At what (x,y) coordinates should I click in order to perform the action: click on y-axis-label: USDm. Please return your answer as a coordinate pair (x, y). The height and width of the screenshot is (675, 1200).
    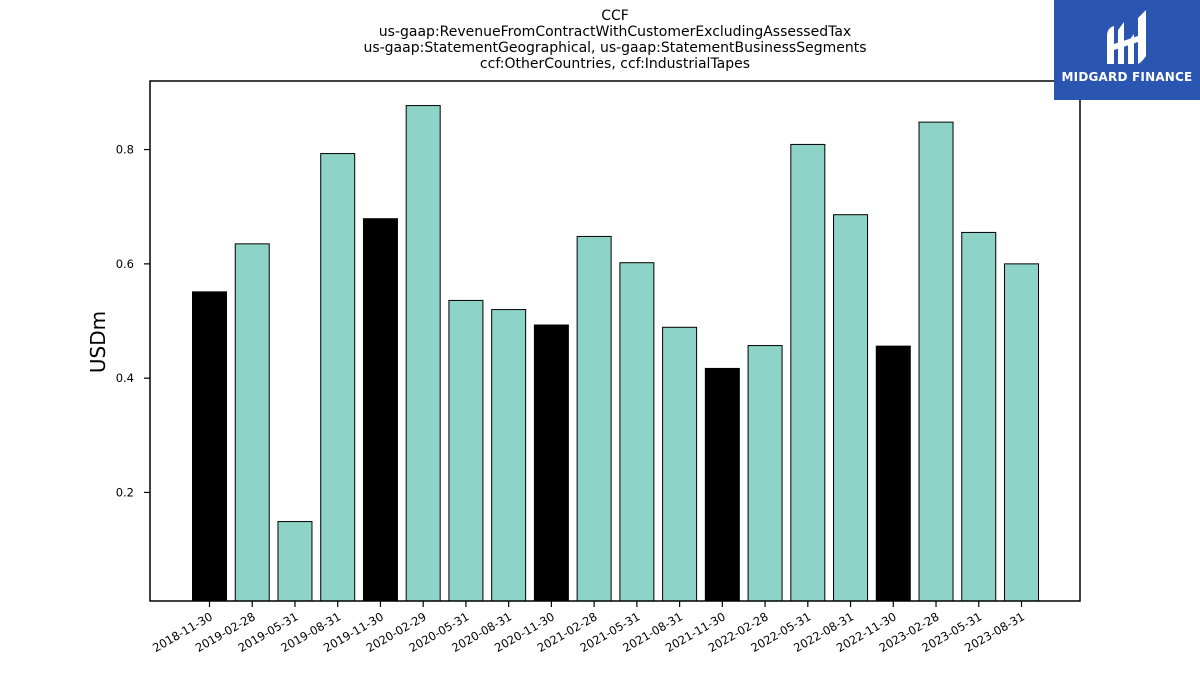
    Looking at the image, I should click on (98, 342).